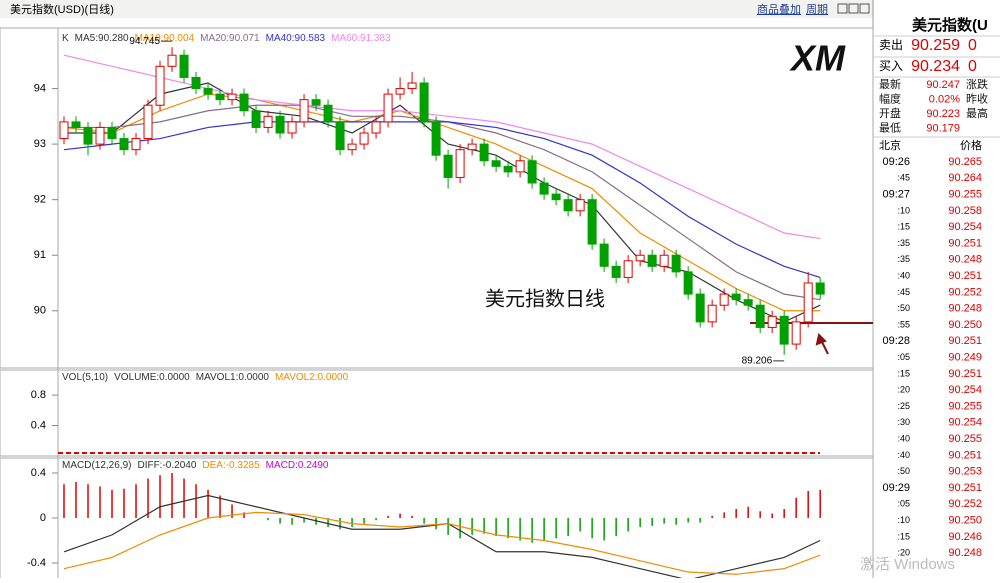  What do you see at coordinates (40, 88) in the screenshot?
I see `y-tick-label: 94` at bounding box center [40, 88].